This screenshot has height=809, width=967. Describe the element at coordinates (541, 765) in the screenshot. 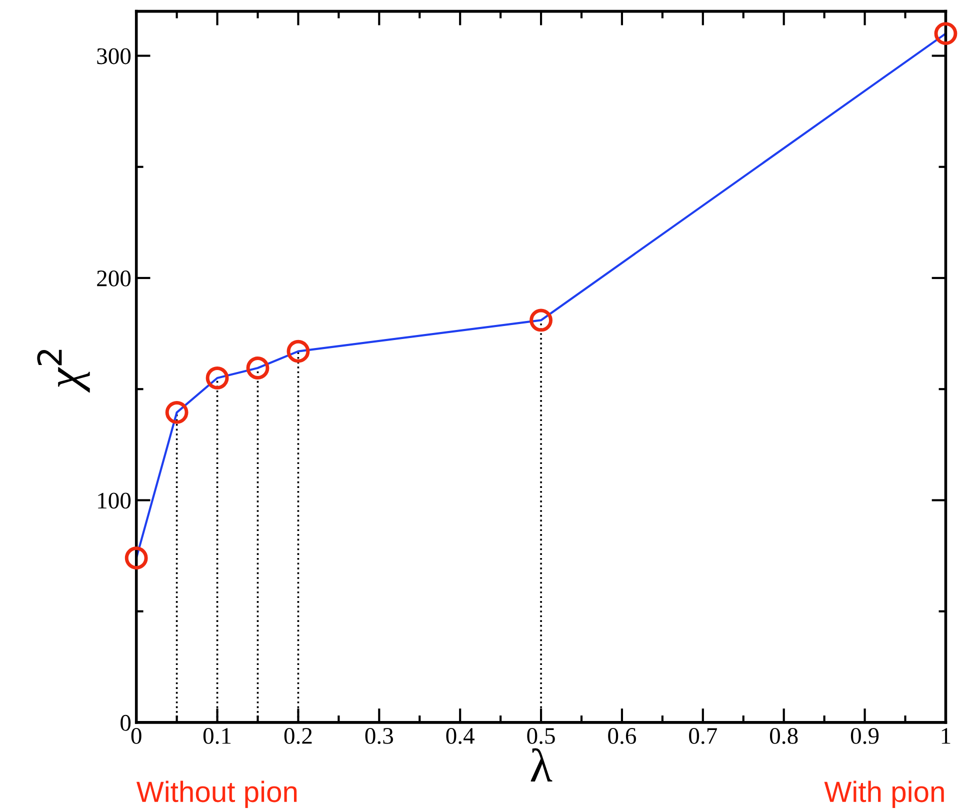

I see `x-axis-title: λ` at that location.